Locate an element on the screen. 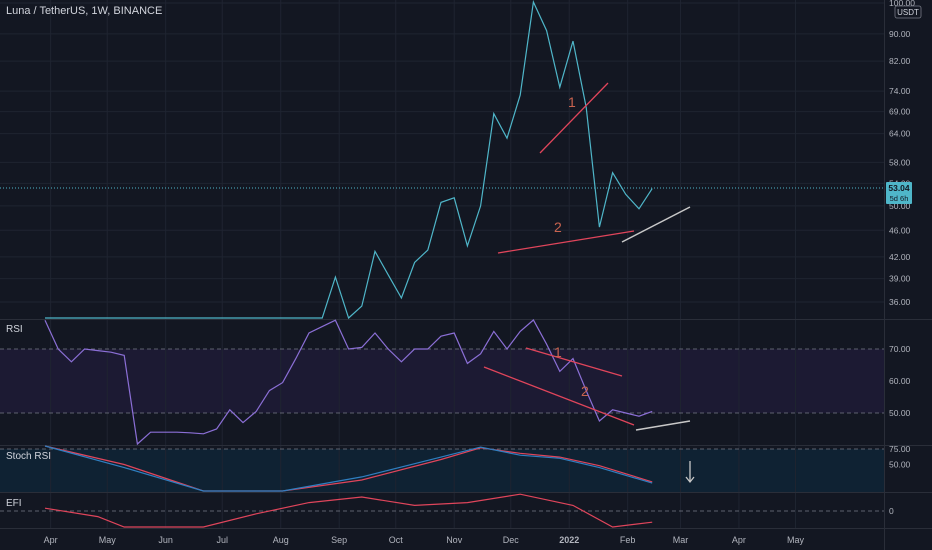 The width and height of the screenshot is (932, 550). efi-label: EFI is located at coordinates (14, 503).